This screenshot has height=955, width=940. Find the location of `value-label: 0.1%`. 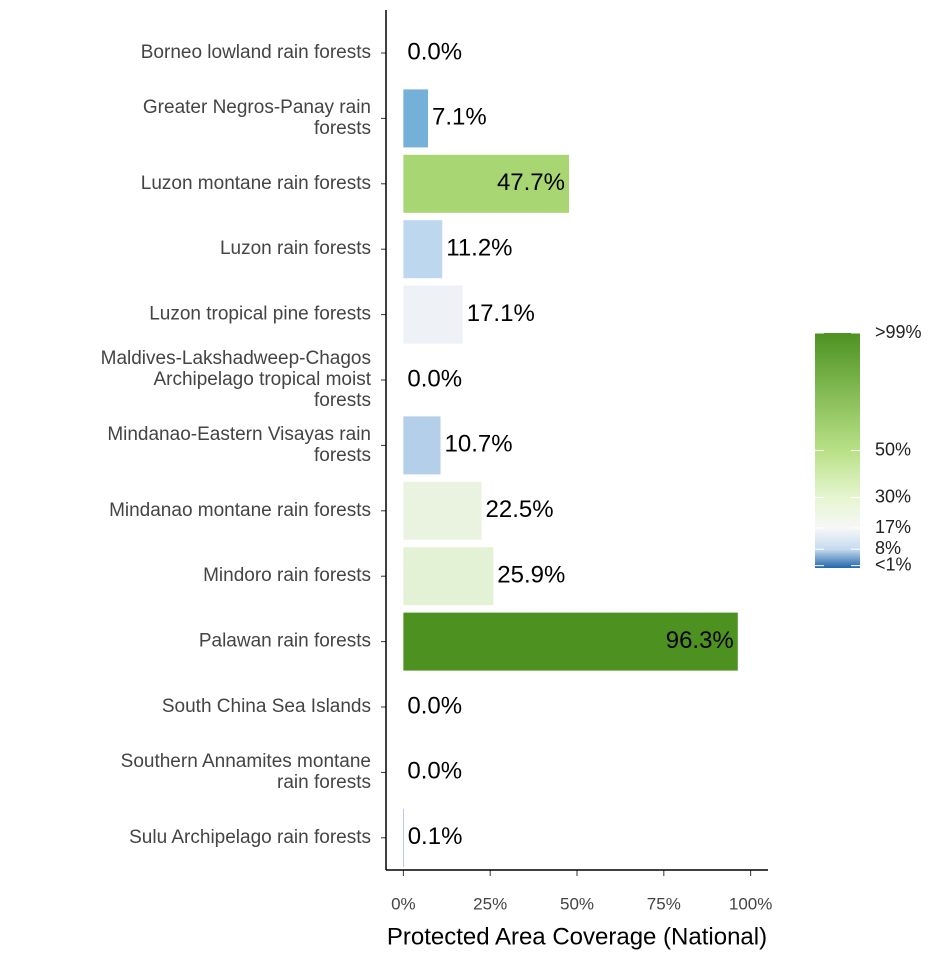

value-label: 0.1% is located at coordinates (435, 836).